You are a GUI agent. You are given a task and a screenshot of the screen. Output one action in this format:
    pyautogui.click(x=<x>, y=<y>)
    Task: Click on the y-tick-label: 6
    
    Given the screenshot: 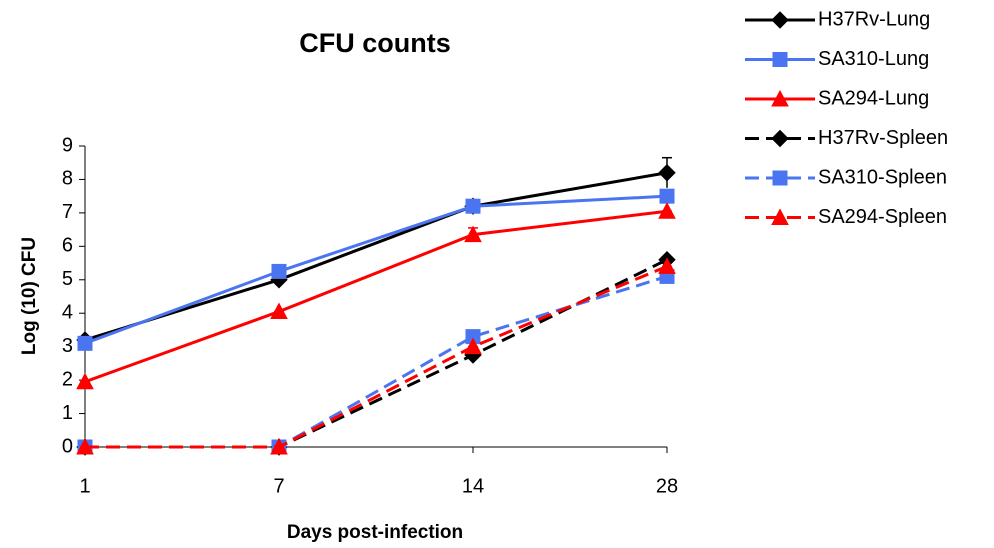 What is the action you would take?
    pyautogui.click(x=67, y=246)
    